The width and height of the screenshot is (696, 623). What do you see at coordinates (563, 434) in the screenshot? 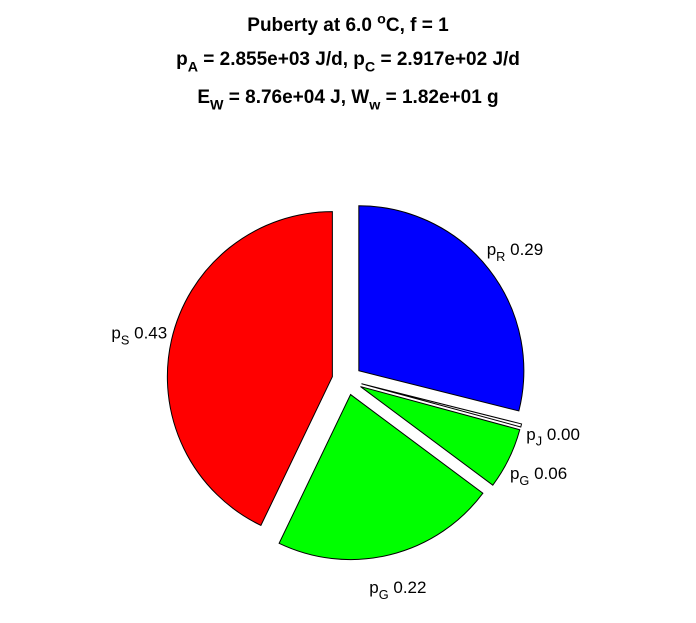
I see `value-label: 0.00` at bounding box center [563, 434].